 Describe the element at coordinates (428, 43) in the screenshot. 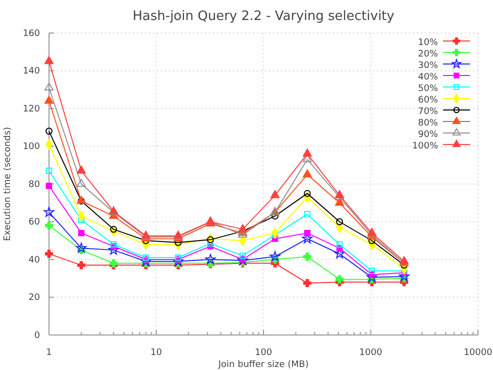

I see `legend-label: 10%` at that location.